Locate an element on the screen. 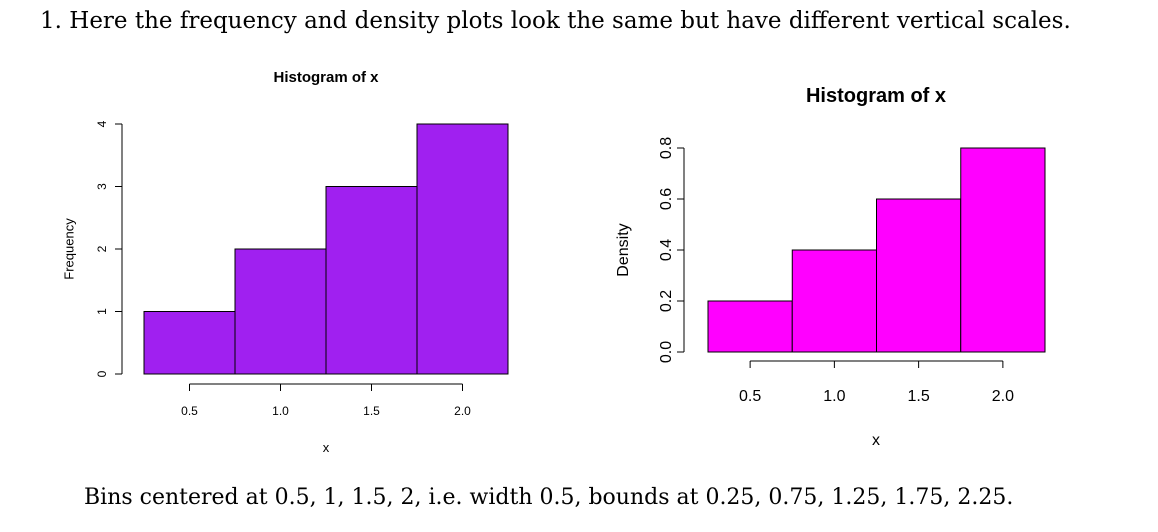 The width and height of the screenshot is (1158, 532). y-tick-label: 0.8 is located at coordinates (666, 148).